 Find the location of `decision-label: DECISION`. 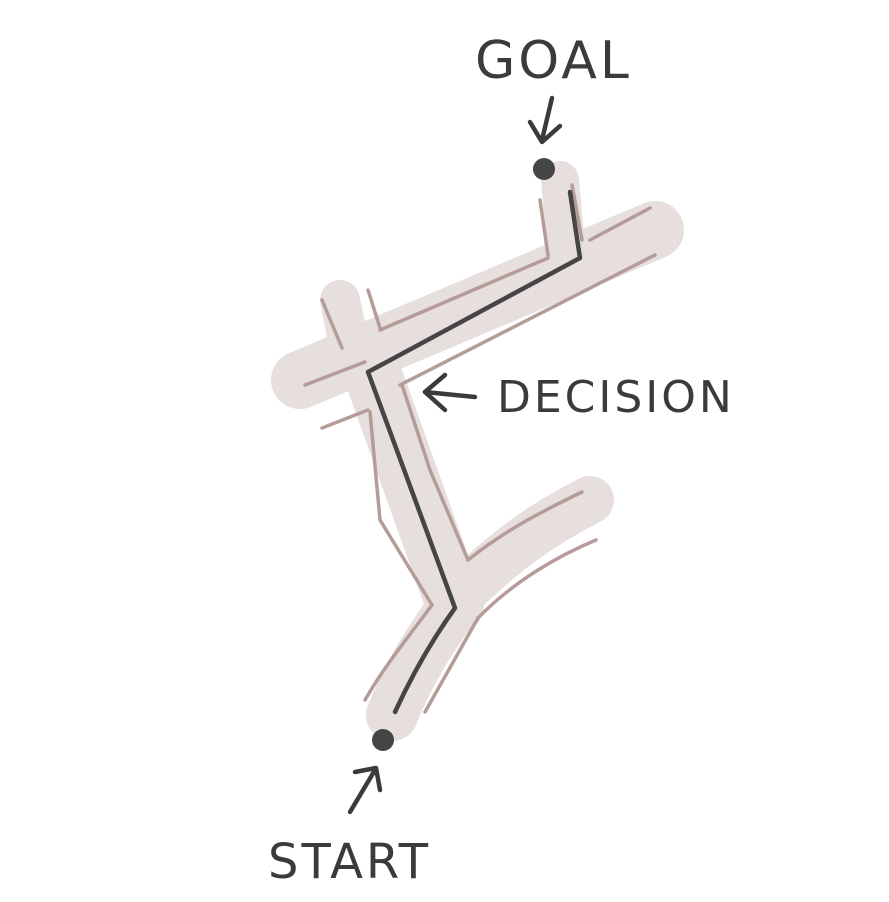

decision-label: DECISION is located at coordinates (616, 397).